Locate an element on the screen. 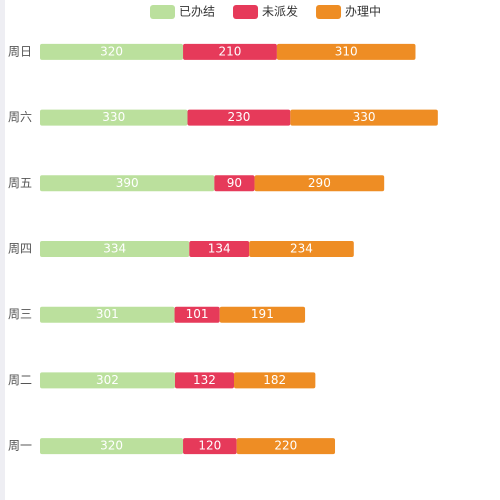  y-tick-label: 周五 is located at coordinates (20, 183).